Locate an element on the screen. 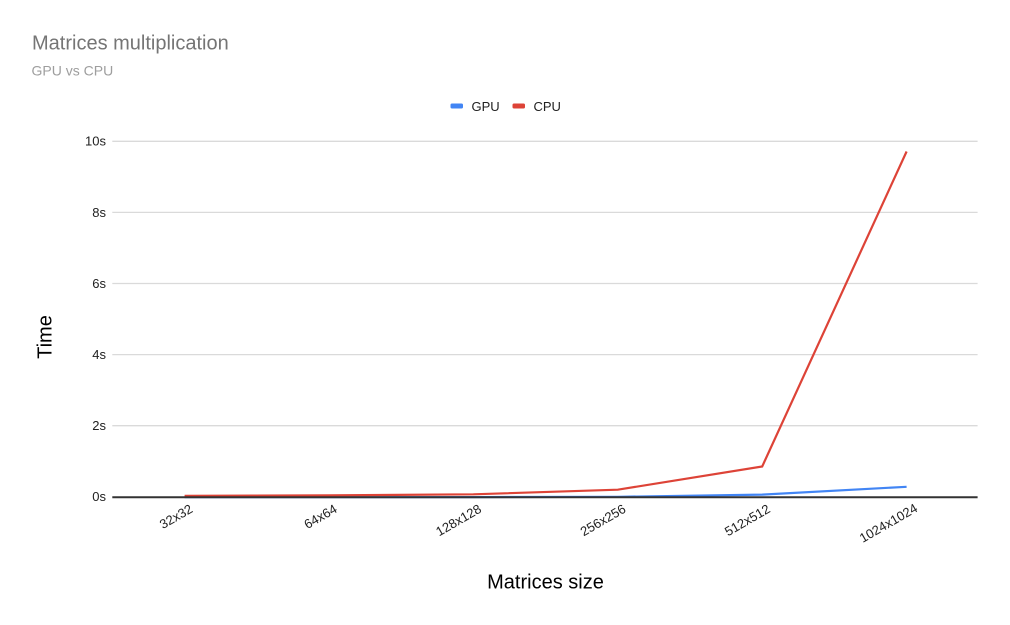 The image size is (1010, 625). svg-text: GPU is located at coordinates (486, 106).